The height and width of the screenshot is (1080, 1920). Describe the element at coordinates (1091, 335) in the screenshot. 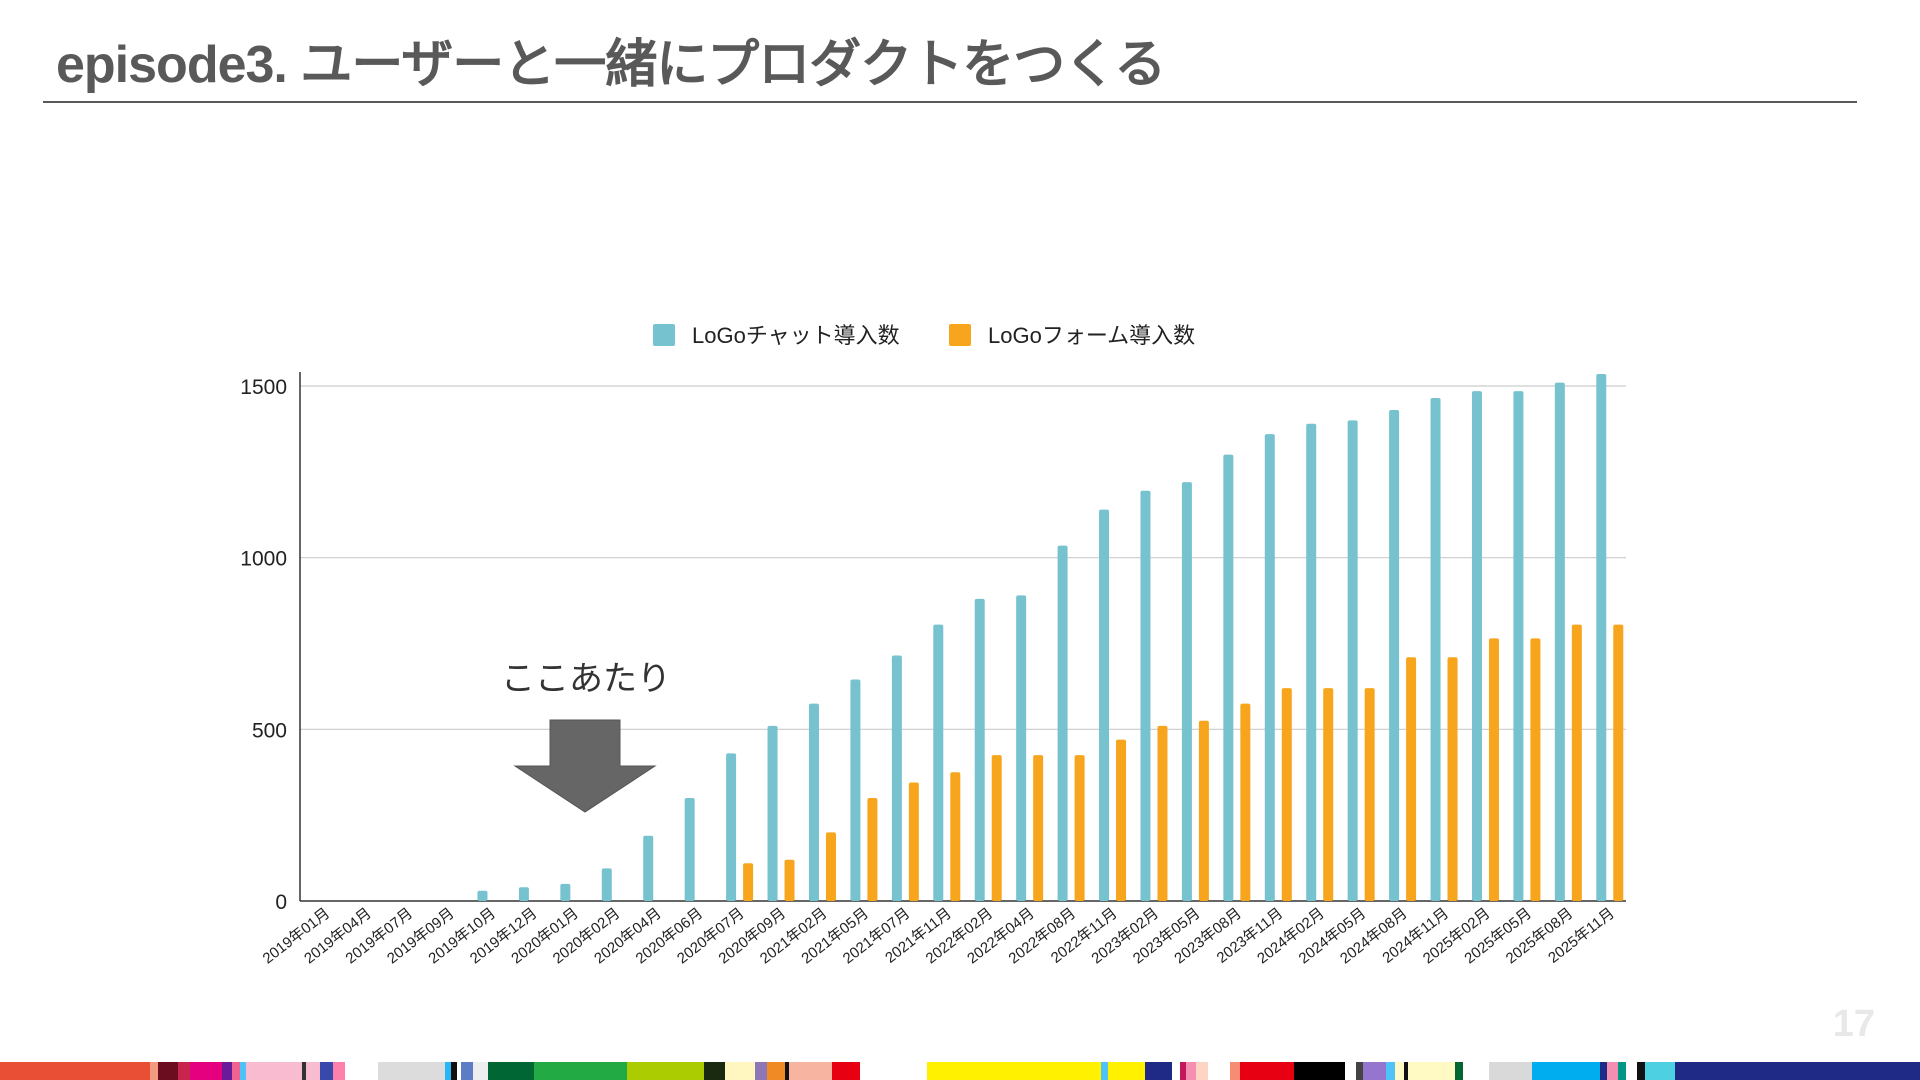

I see `legend-label-1: LoGoフォーム導入数` at that location.